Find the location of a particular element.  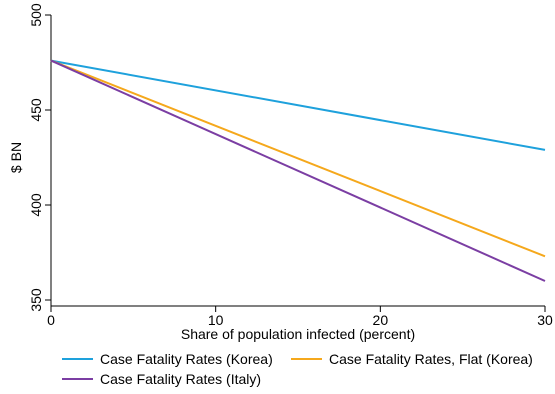

y-ticks: 350 400 450 500 is located at coordinates (39, 157).